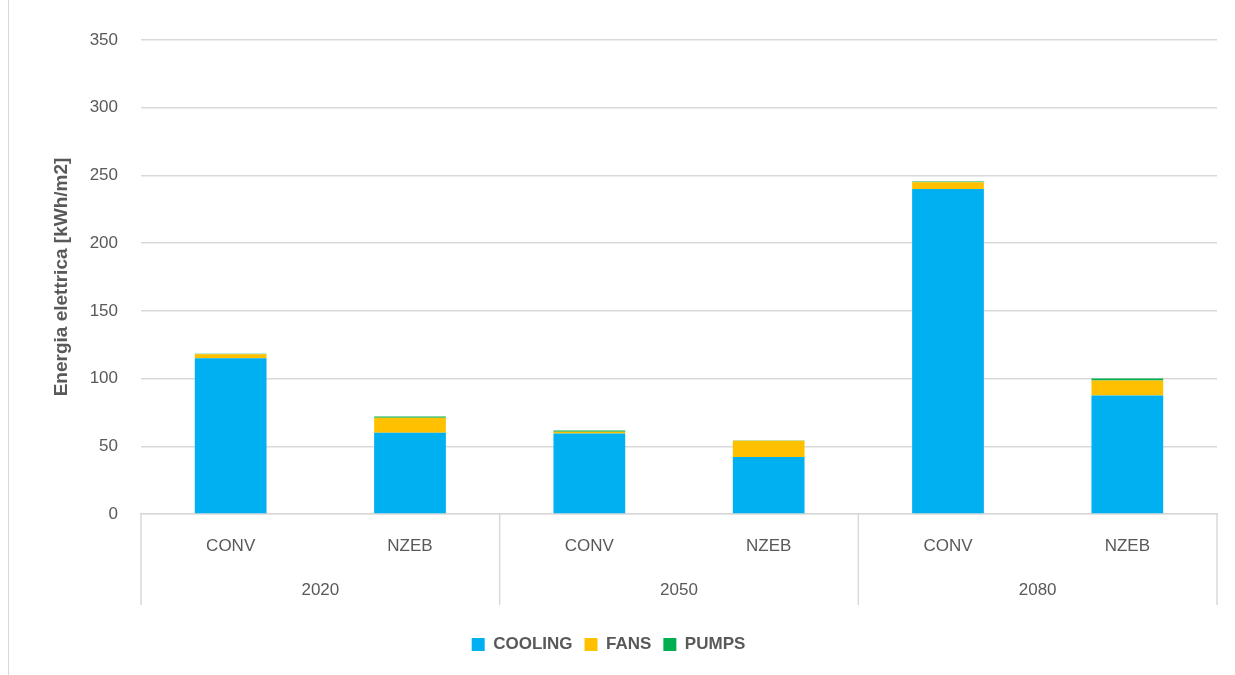 The height and width of the screenshot is (675, 1235). Describe the element at coordinates (113, 513) in the screenshot. I see `y-tick-label: 0` at that location.